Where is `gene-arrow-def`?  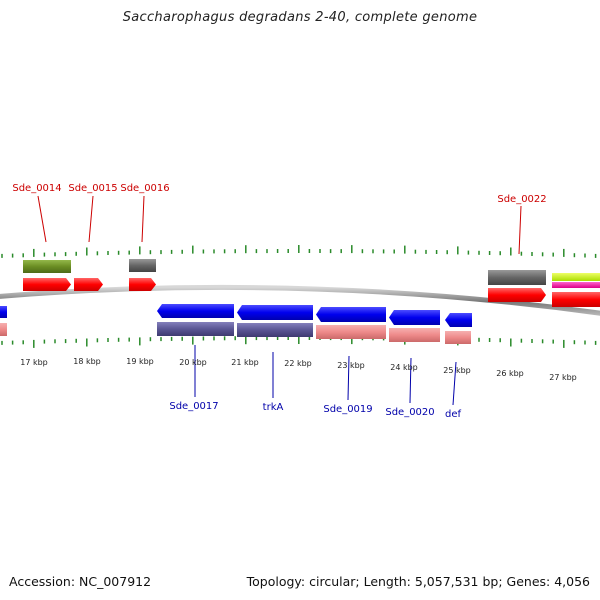 gene-arrow-def is located at coordinates (458, 320).